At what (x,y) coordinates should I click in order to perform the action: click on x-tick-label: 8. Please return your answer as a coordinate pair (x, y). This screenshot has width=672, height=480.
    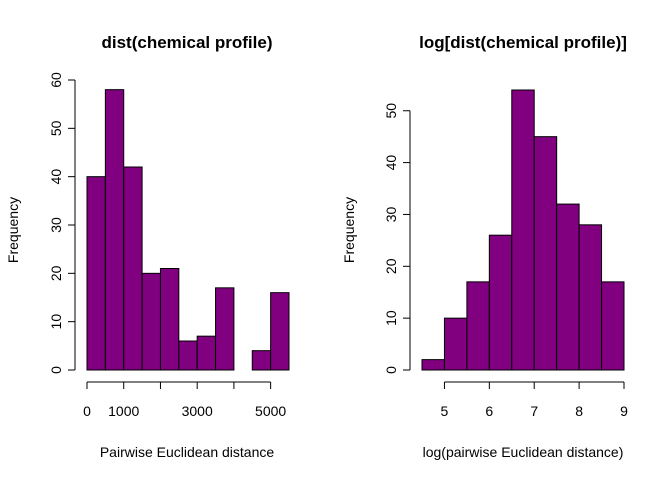
    Looking at the image, I should click on (579, 411).